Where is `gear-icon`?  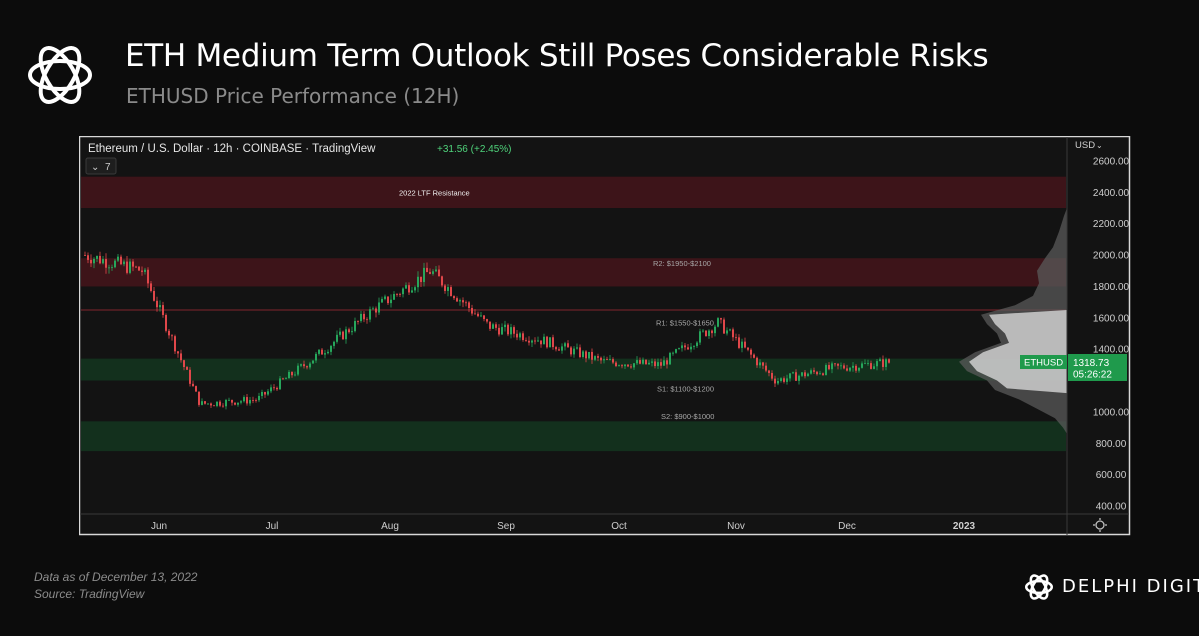 gear-icon is located at coordinates (1100, 525).